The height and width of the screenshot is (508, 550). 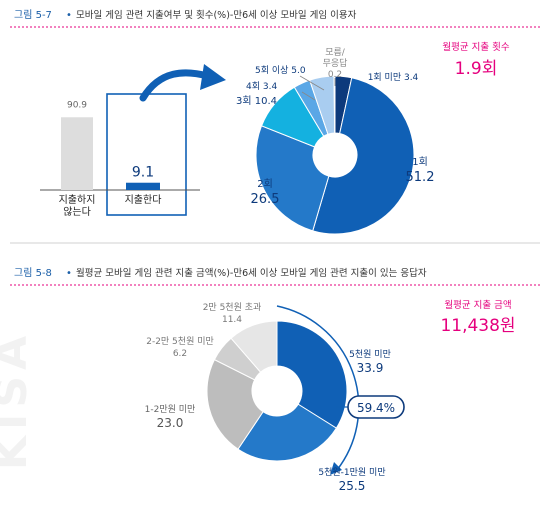 I want to click on figure1-summary-label: 월평균 지출 횟수, so click(x=475, y=47).